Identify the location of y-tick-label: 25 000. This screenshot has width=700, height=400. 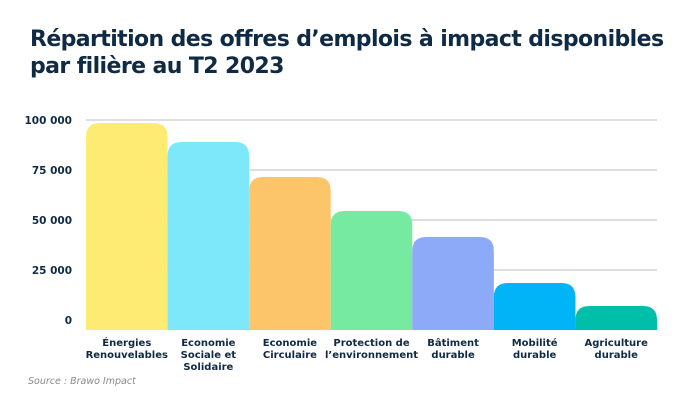
(52, 271).